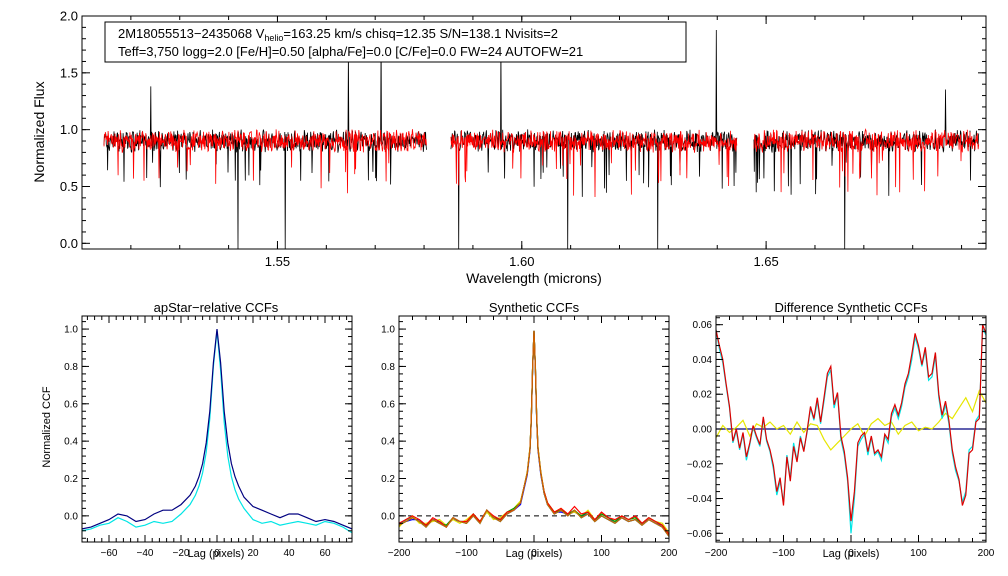 The image size is (1008, 576). What do you see at coordinates (289, 553) in the screenshot?
I see `x-tick-label: 40` at bounding box center [289, 553].